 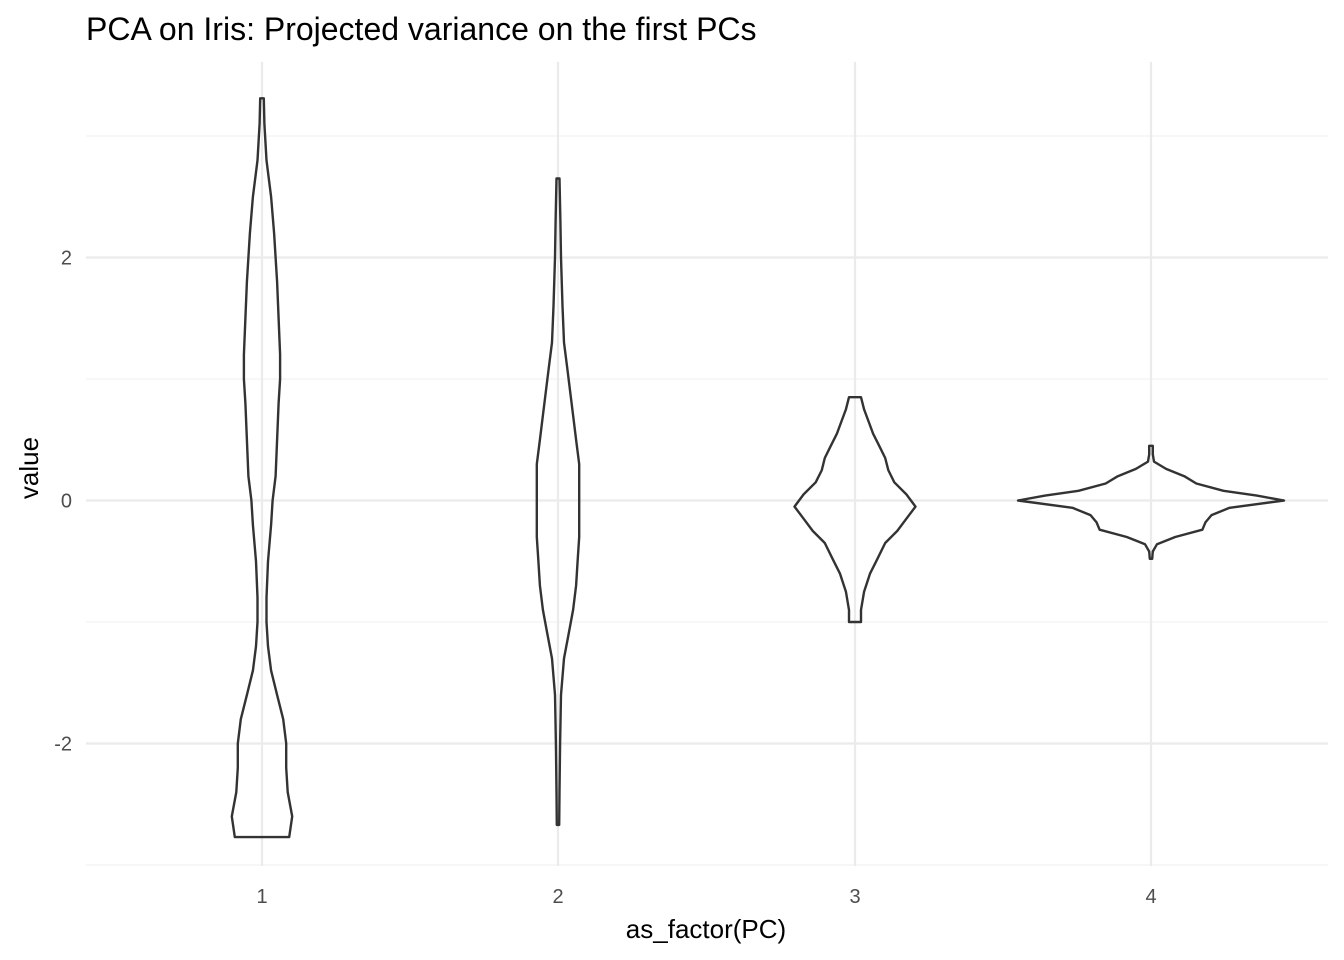 I want to click on y-axis-ticks: -2 0 2, so click(x=63, y=502).